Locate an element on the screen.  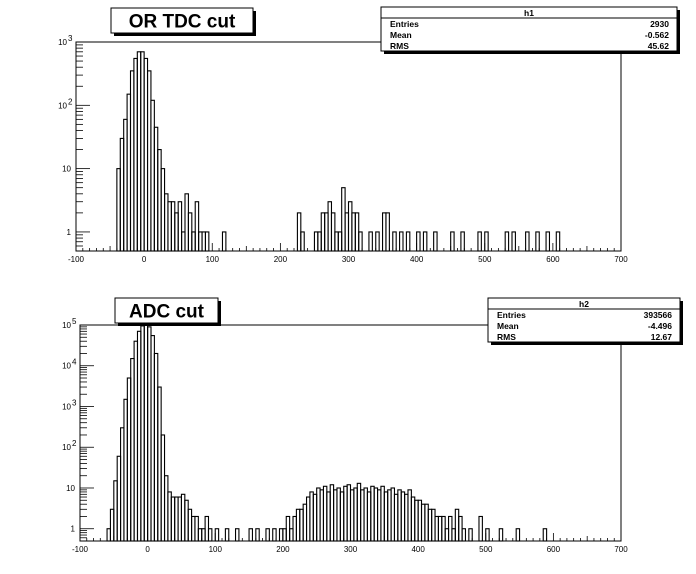
stats-histogram-name: h1 is located at coordinates (529, 13).